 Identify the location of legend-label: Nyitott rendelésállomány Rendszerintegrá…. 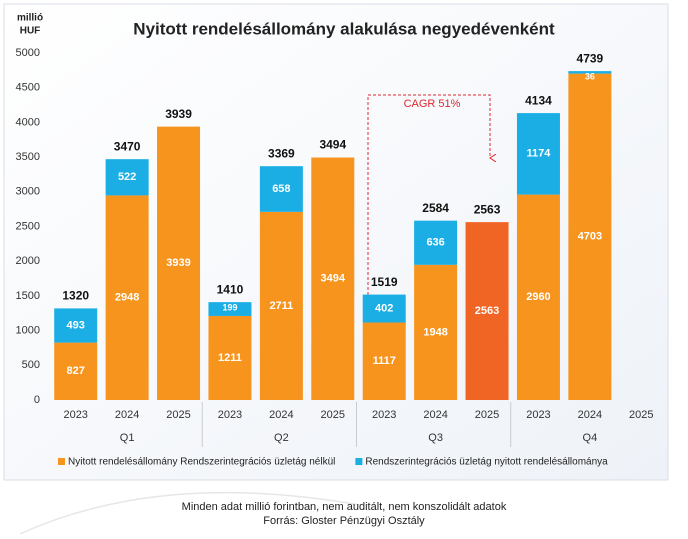
(201, 462).